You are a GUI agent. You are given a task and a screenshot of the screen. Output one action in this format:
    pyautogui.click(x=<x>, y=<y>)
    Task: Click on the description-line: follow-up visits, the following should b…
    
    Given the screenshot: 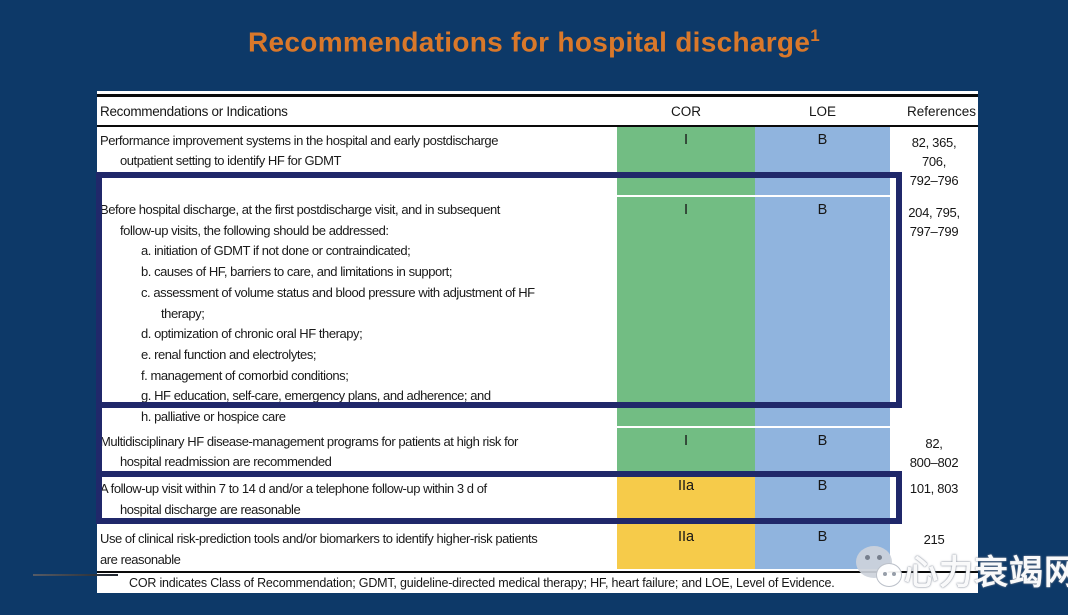 What is the action you would take?
    pyautogui.click(x=254, y=230)
    